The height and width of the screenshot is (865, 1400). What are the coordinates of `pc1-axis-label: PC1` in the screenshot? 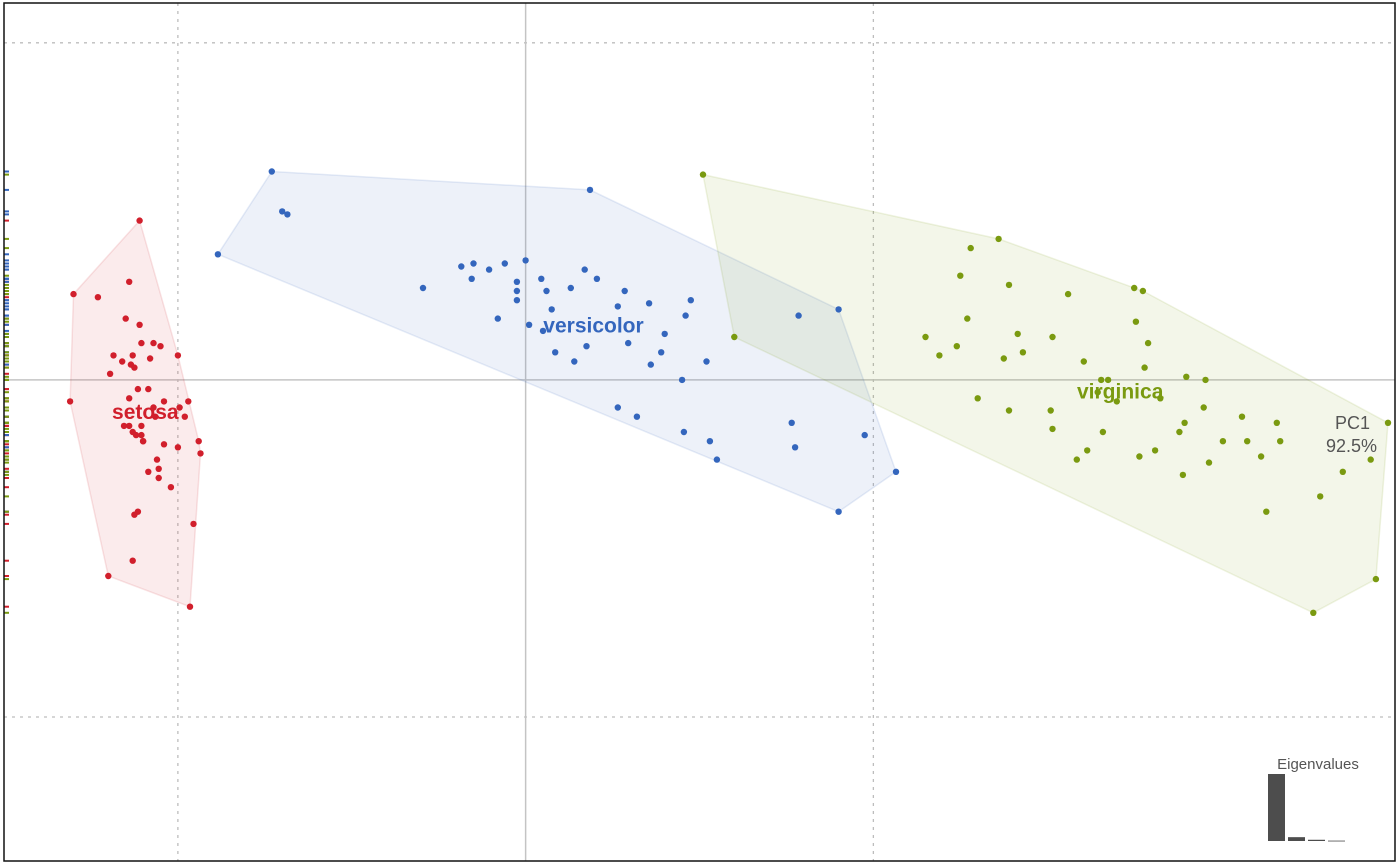 It's located at (1352, 423).